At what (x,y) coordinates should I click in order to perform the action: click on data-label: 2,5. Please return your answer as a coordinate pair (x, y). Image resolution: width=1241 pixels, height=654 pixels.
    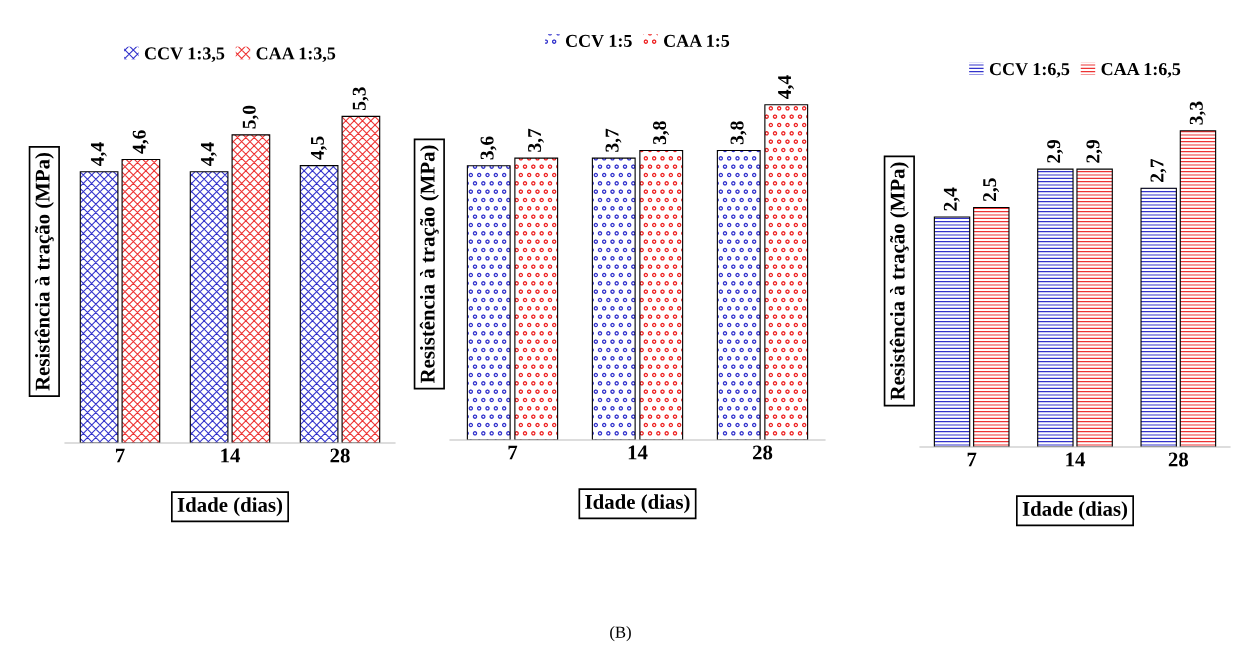
    Looking at the image, I should click on (991, 190).